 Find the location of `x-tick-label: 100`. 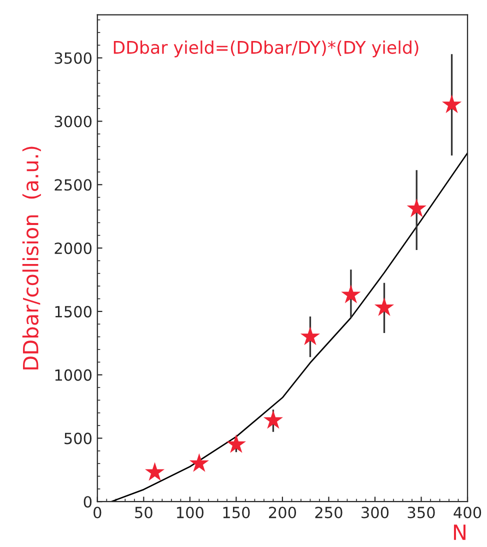

x-tick-label: 100 is located at coordinates (190, 512).